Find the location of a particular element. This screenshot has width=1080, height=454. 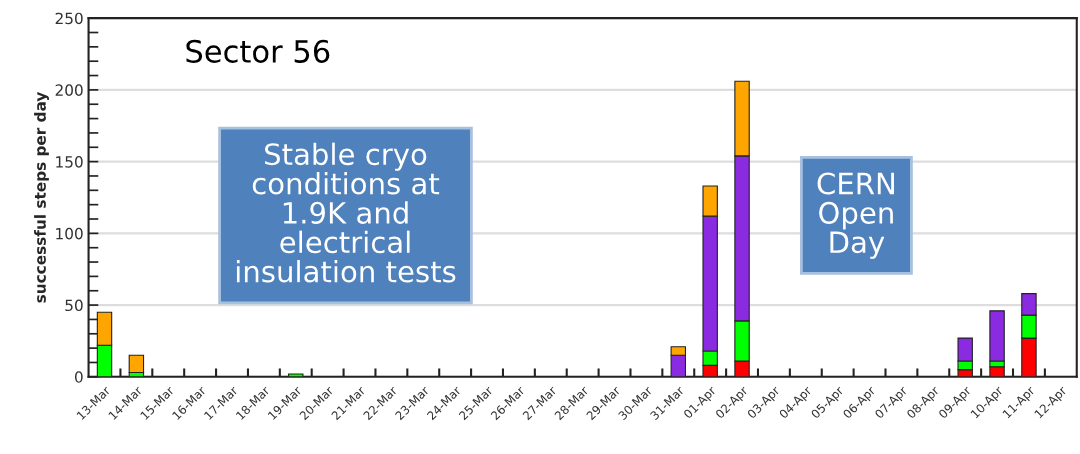

annotation: Sector 56 is located at coordinates (258, 51).